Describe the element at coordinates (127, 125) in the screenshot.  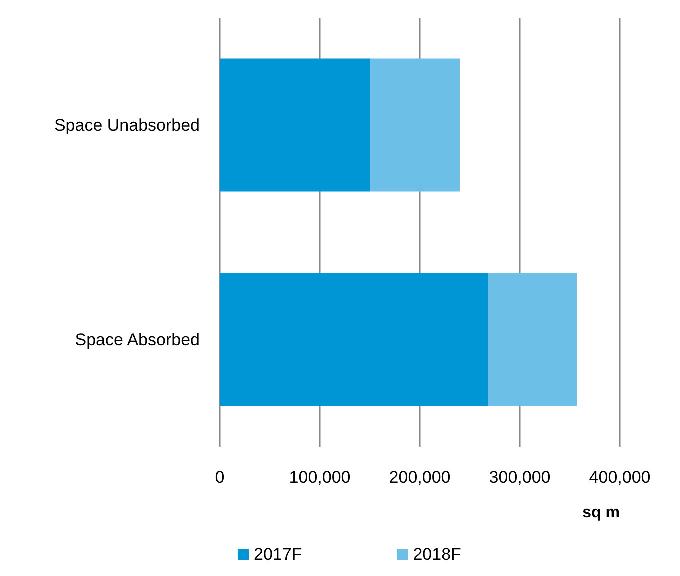
I see `y-tick-label: Space Unabsorbed` at that location.